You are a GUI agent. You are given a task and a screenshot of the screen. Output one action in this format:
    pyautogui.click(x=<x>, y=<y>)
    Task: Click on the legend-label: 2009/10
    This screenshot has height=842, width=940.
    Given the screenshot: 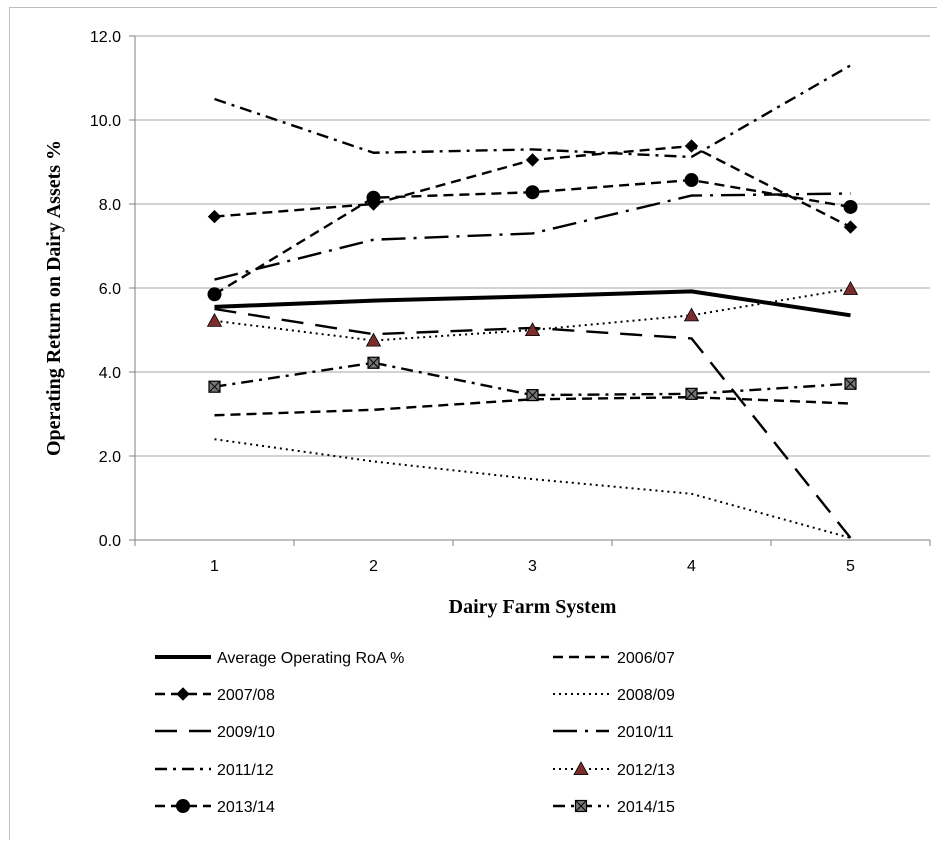 What is the action you would take?
    pyautogui.click(x=246, y=732)
    